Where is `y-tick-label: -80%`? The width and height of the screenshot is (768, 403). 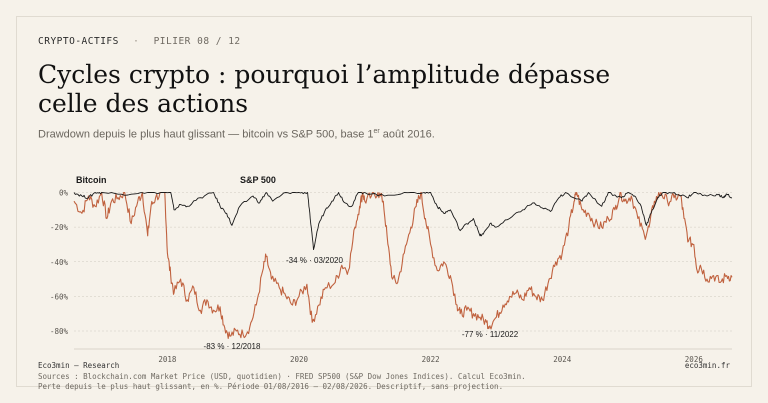 y-tick-label: -80% is located at coordinates (59, 331).